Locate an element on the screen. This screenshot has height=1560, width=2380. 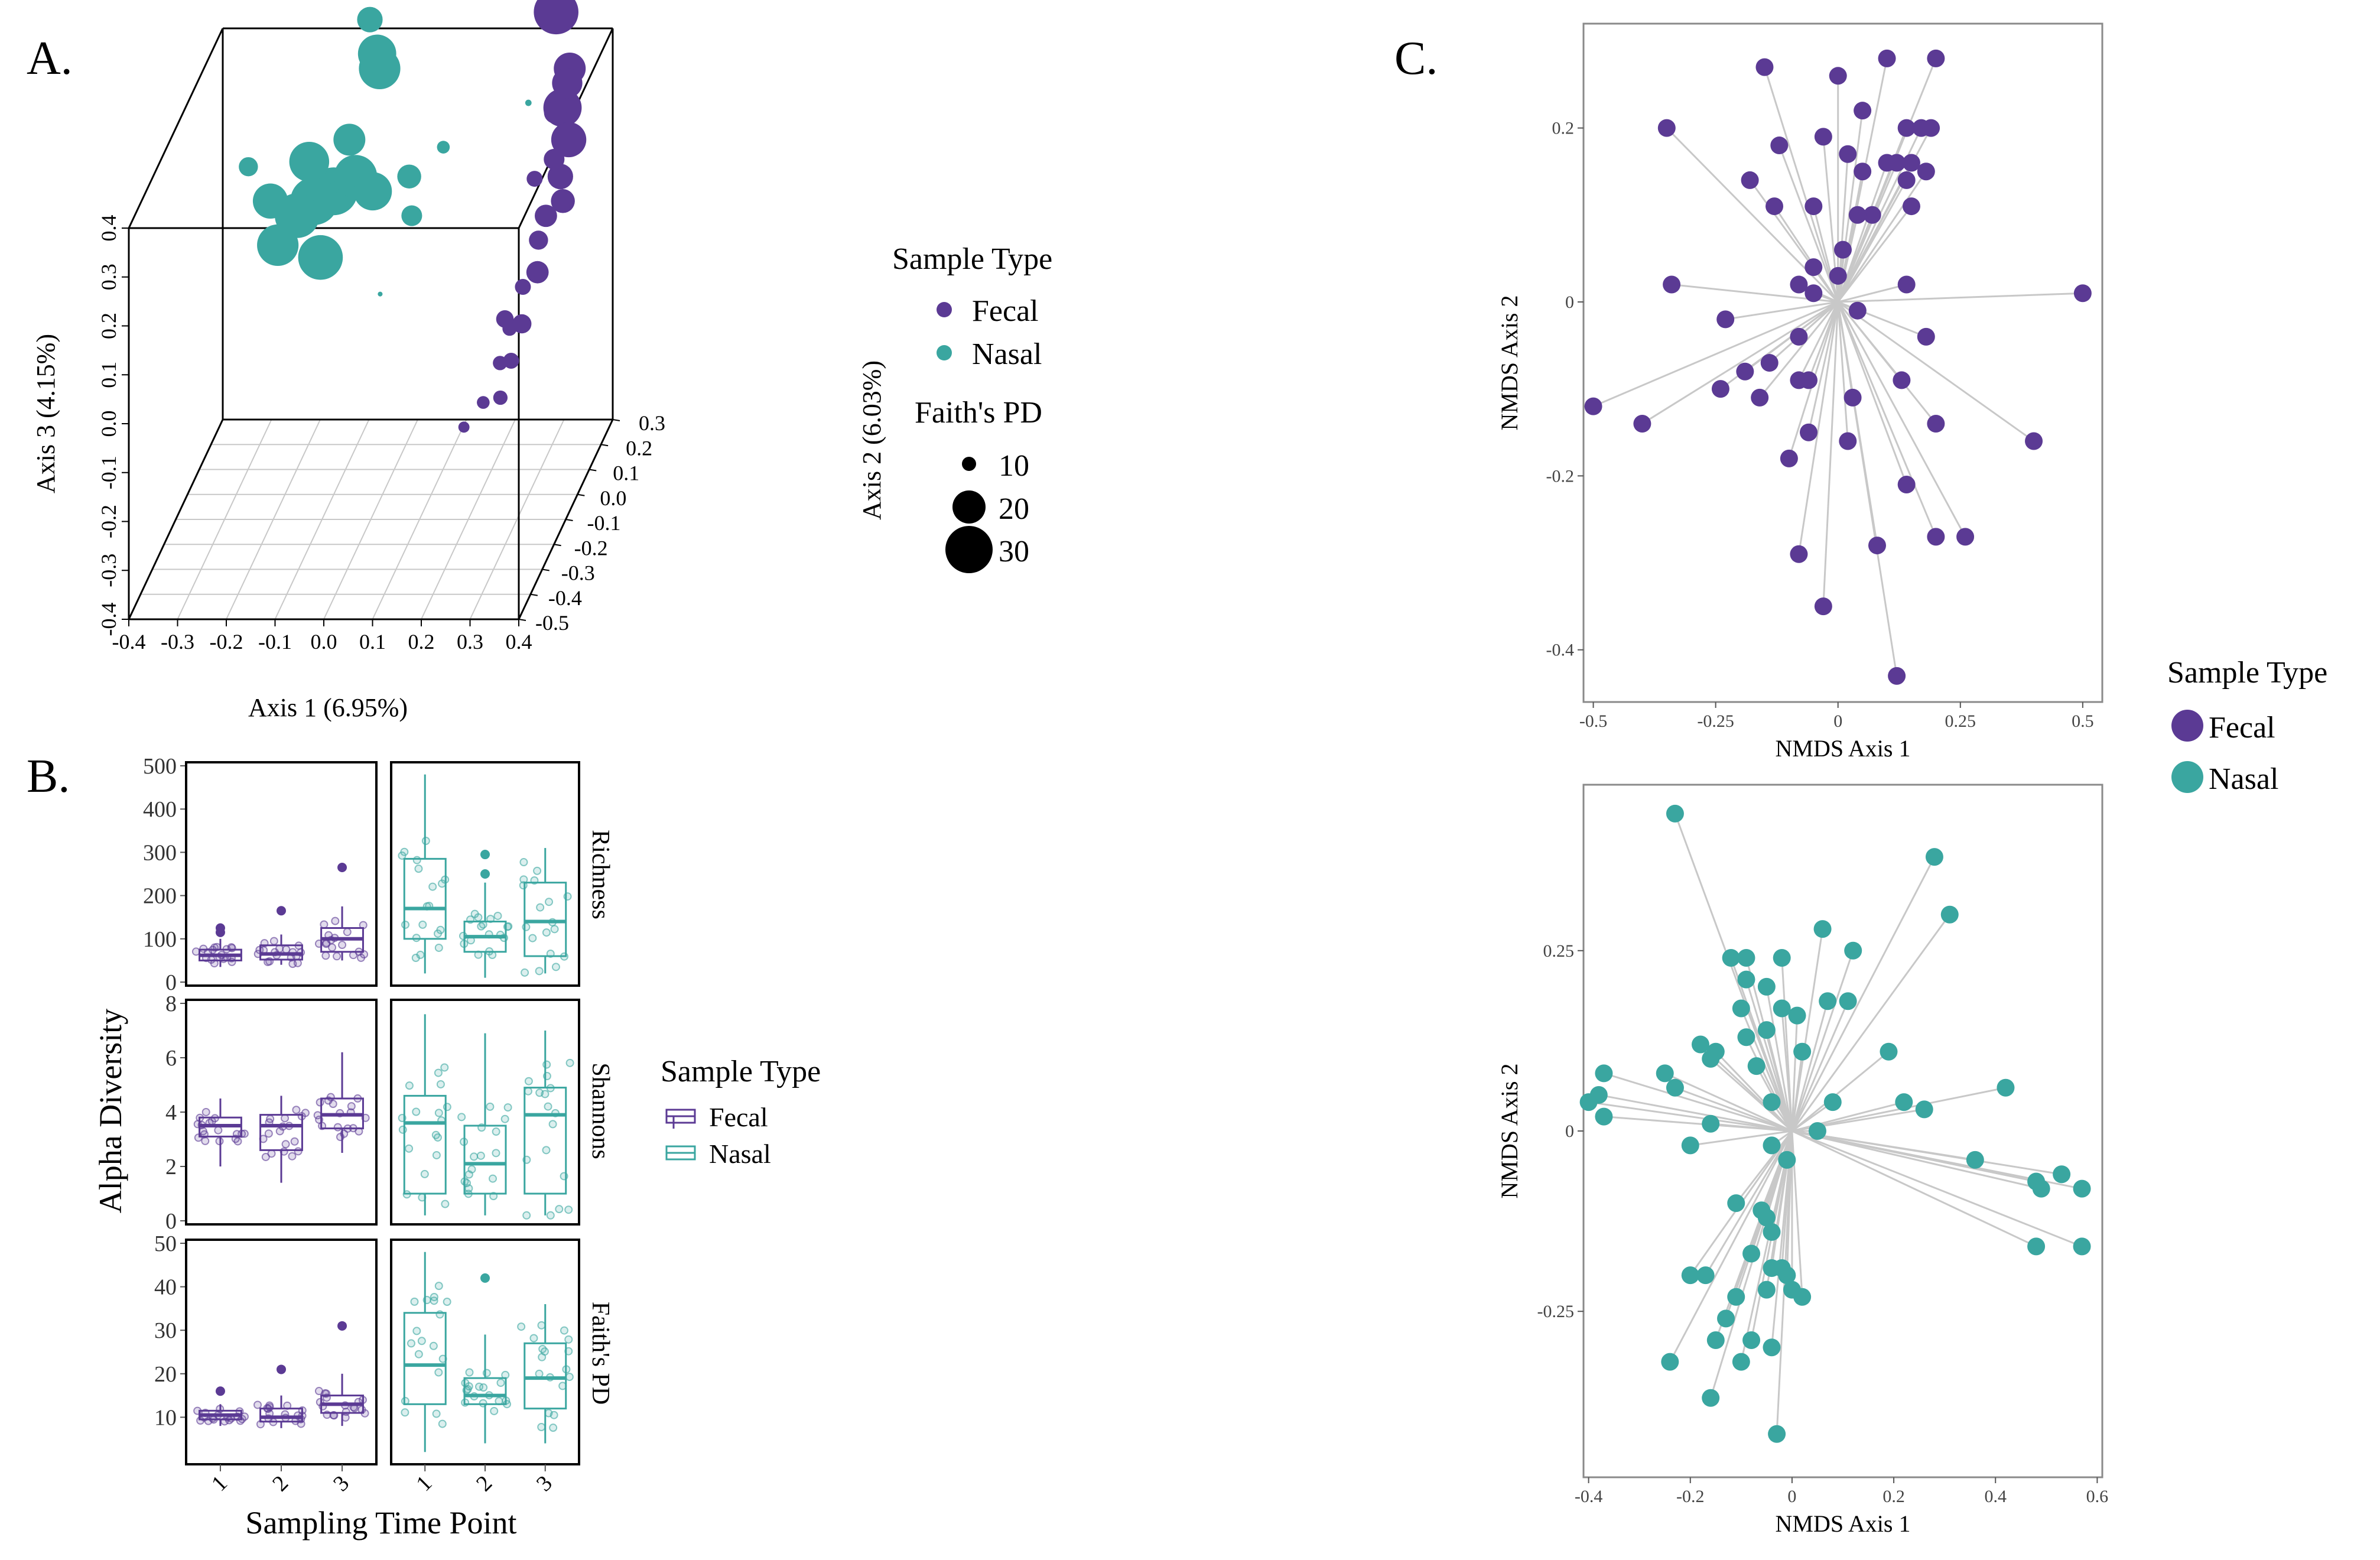
z-axis-tick-label: 0.4 is located at coordinates (109, 228).